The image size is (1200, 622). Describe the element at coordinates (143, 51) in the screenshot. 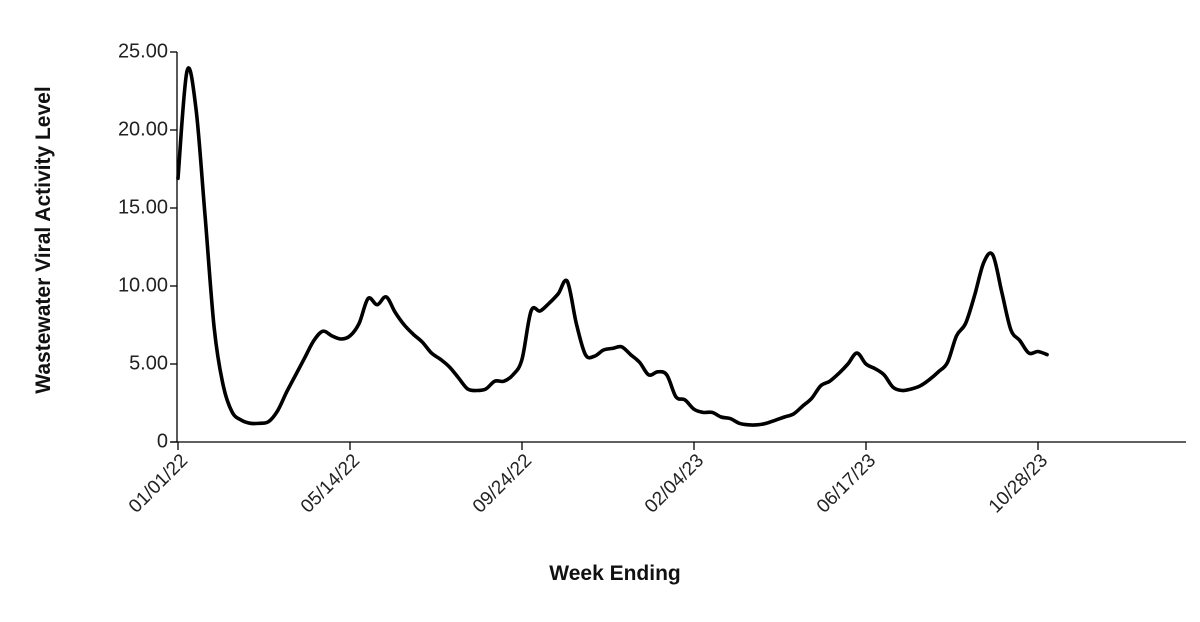

I see `y-tick-label: 25.00` at that location.